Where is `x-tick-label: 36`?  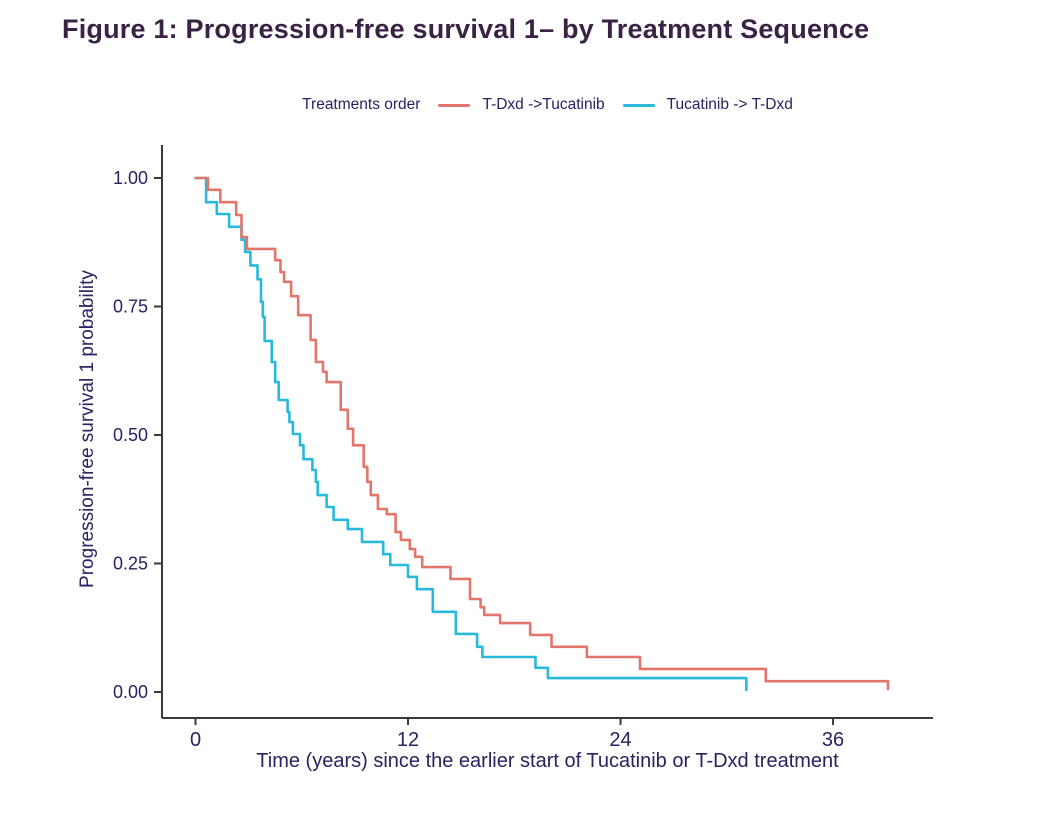
x-tick-label: 36 is located at coordinates (833, 740).